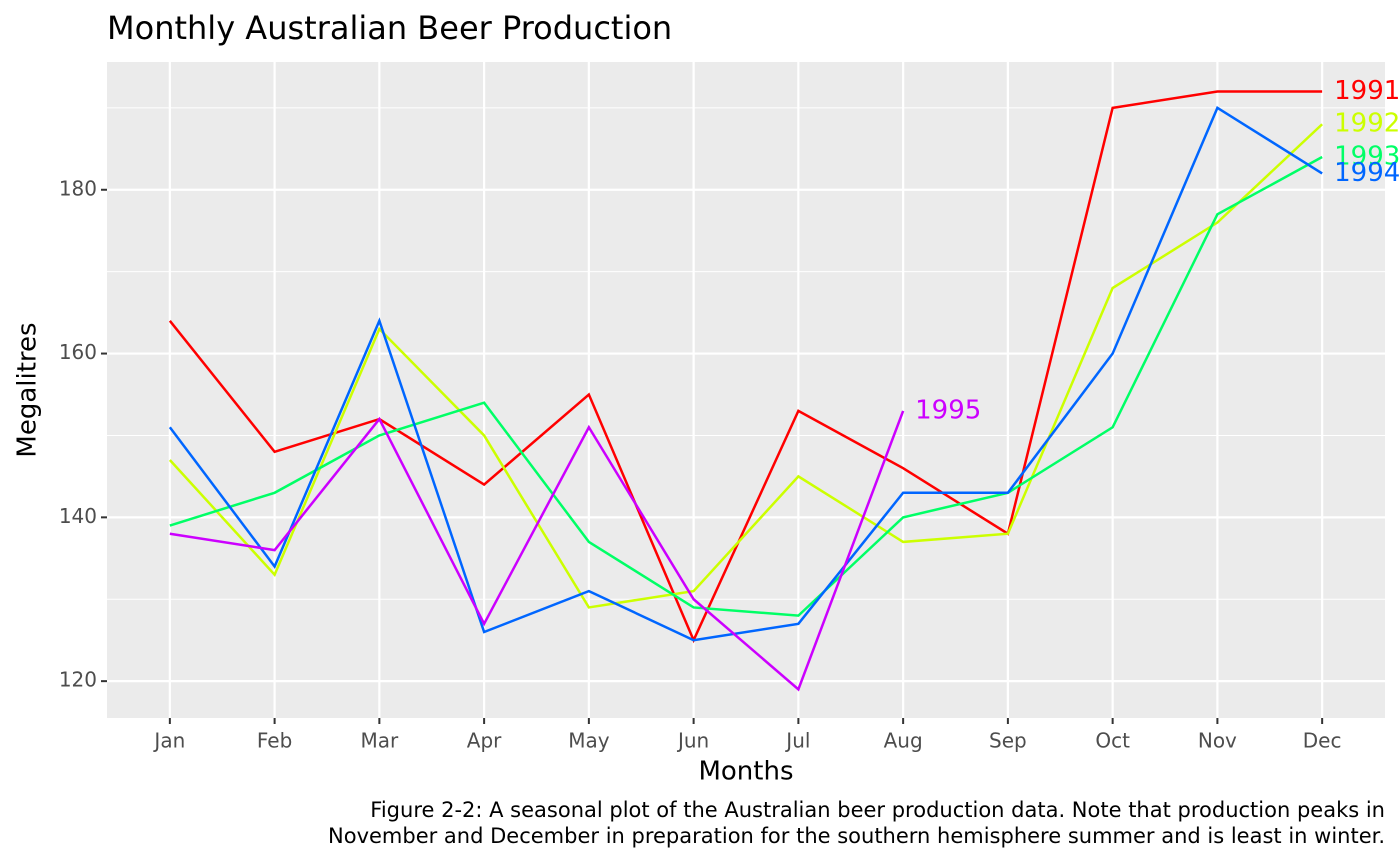 This screenshot has height=865, width=1400. Describe the element at coordinates (745, 772) in the screenshot. I see `x-axis-title: Months` at that location.